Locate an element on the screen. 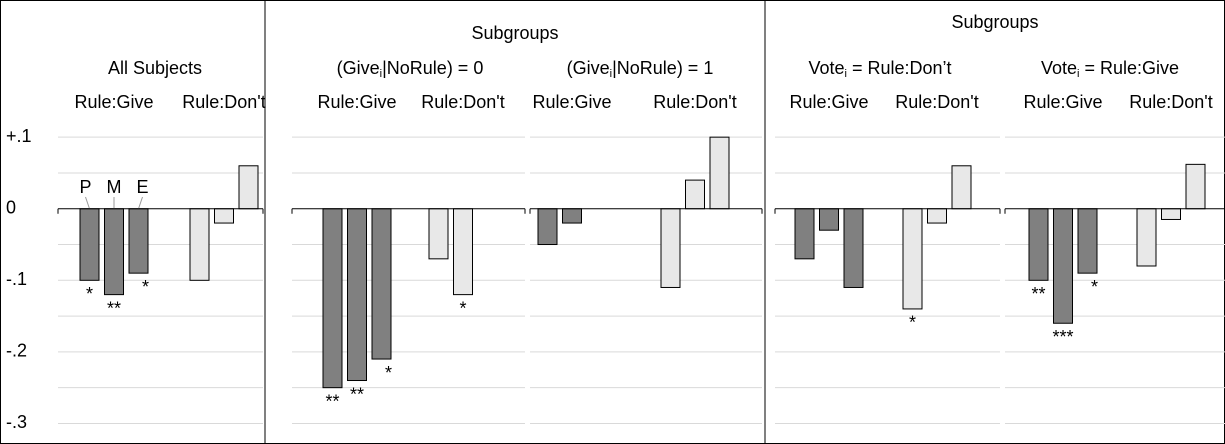  title-text: = Rule:Don’t is located at coordinates (899, 68).